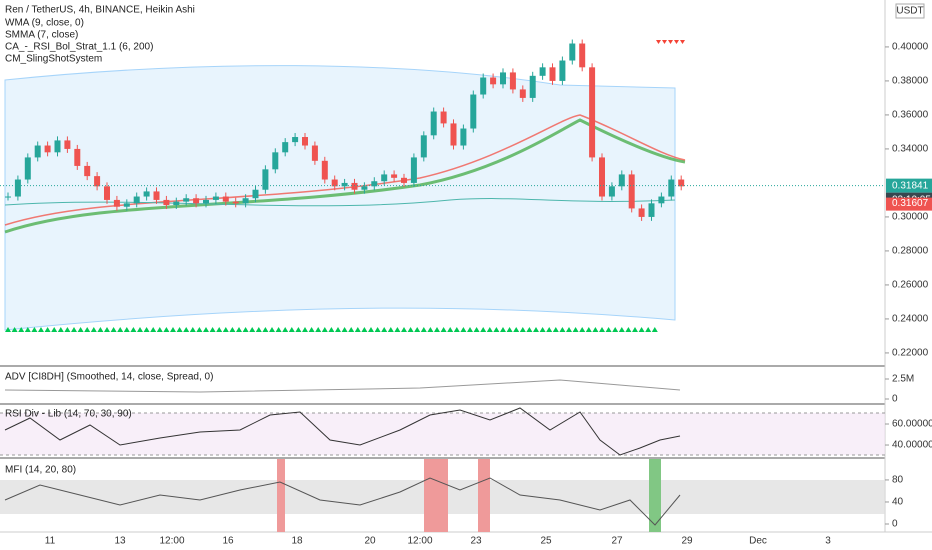  What do you see at coordinates (687, 541) in the screenshot?
I see `x-tick-label: 29` at bounding box center [687, 541].